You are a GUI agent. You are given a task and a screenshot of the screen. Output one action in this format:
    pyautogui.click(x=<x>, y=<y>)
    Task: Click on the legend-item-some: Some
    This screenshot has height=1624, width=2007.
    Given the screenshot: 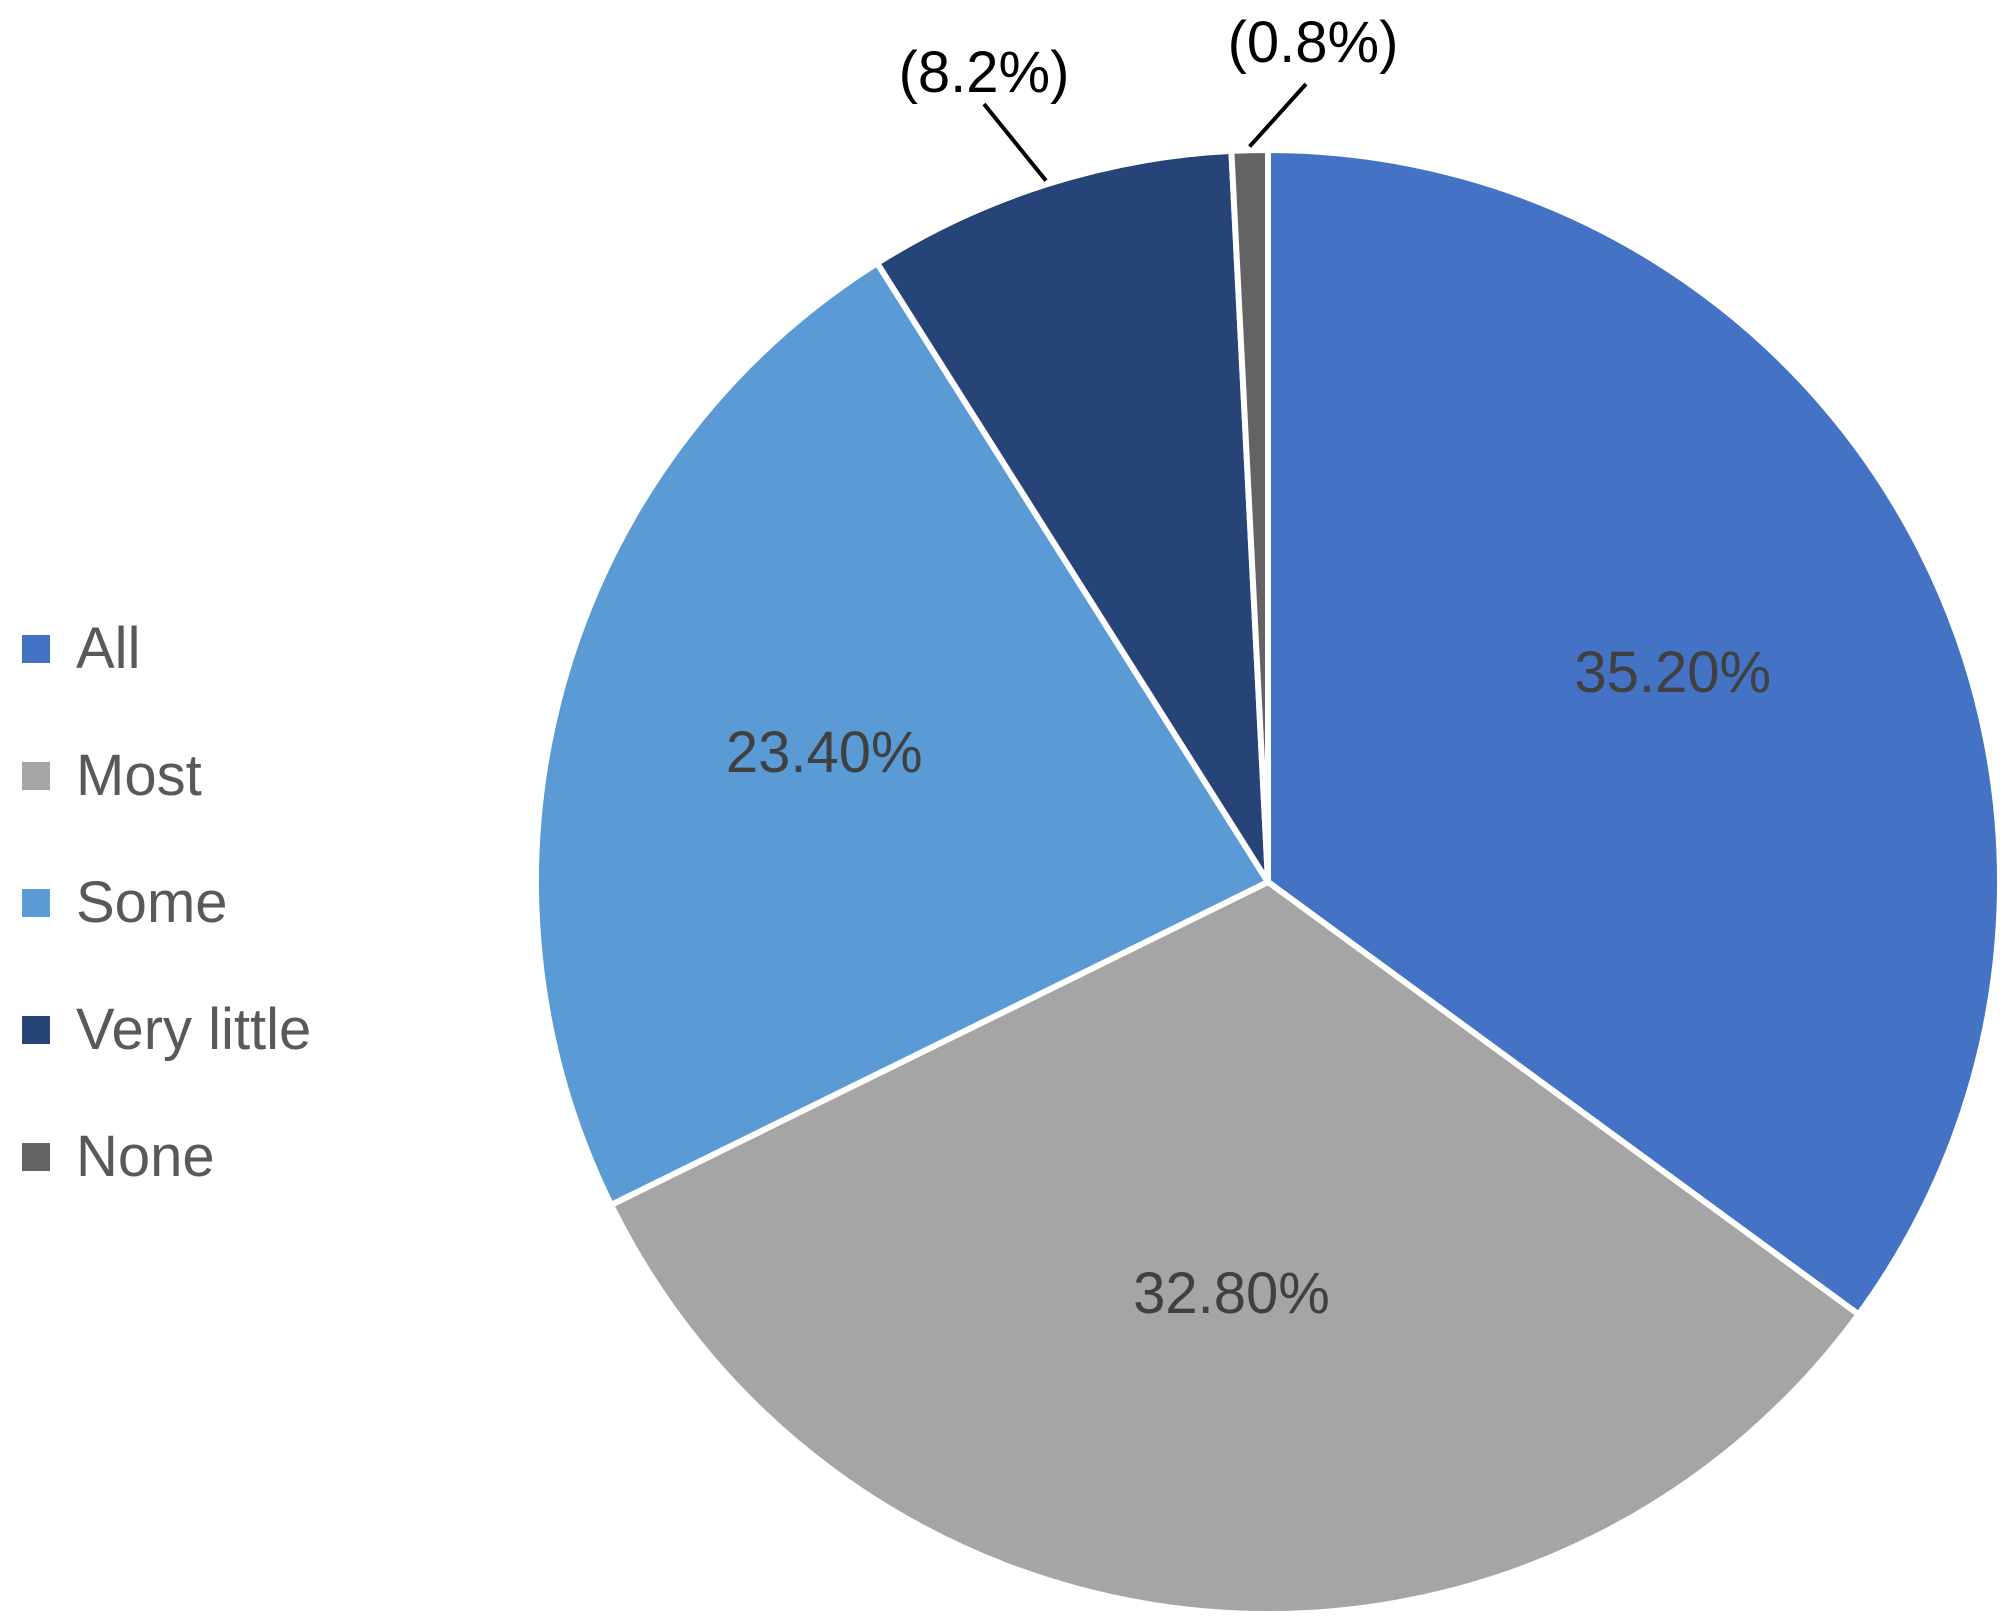 What is the action you would take?
    pyautogui.click(x=166, y=902)
    